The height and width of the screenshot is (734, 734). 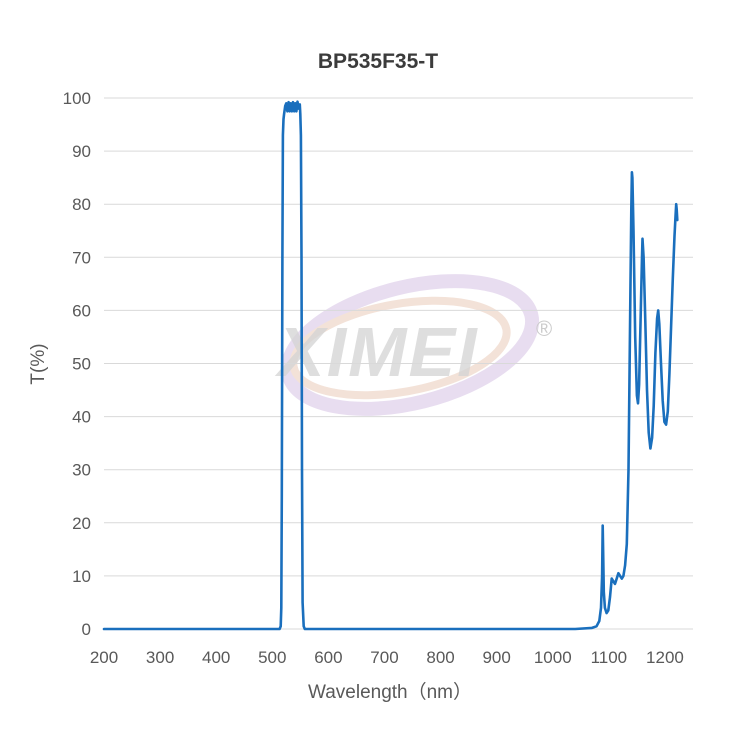 What do you see at coordinates (81, 257) in the screenshot?
I see `y-tick-label-70: 70` at bounding box center [81, 257].